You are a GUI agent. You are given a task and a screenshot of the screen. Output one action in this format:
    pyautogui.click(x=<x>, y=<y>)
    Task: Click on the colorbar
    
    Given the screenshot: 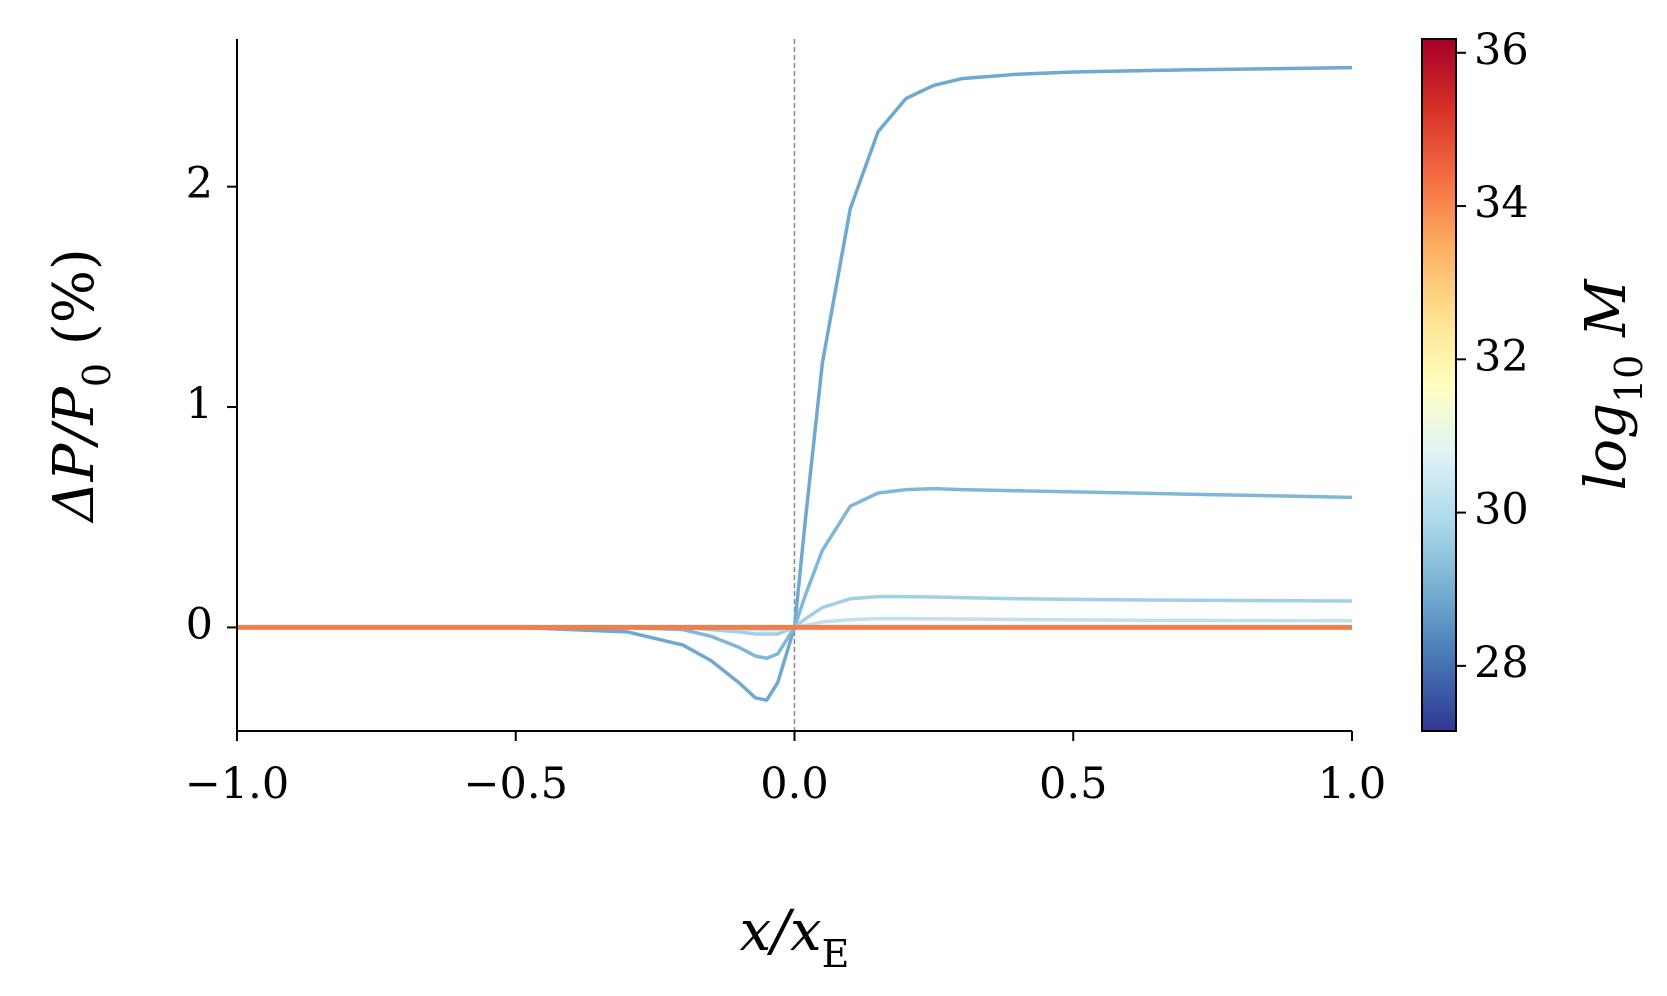 What is the action you would take?
    pyautogui.click(x=1439, y=385)
    